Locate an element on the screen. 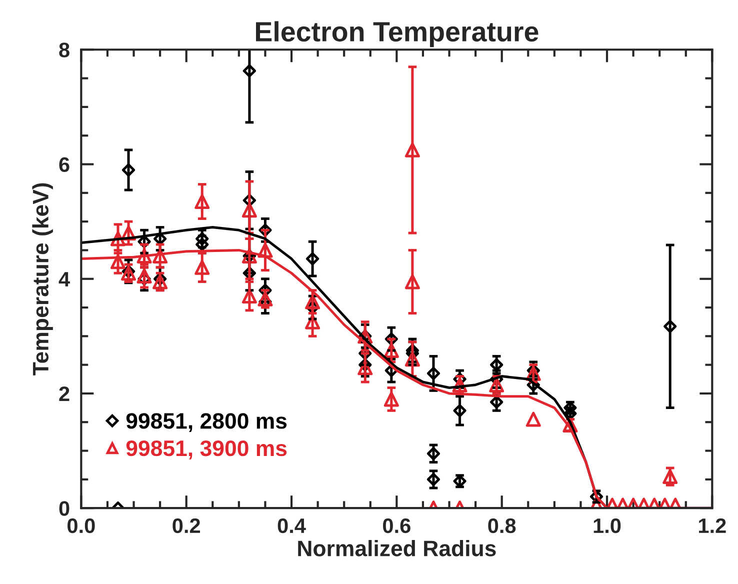 The width and height of the screenshot is (738, 584). y-tick-label: 8 is located at coordinates (64, 50).